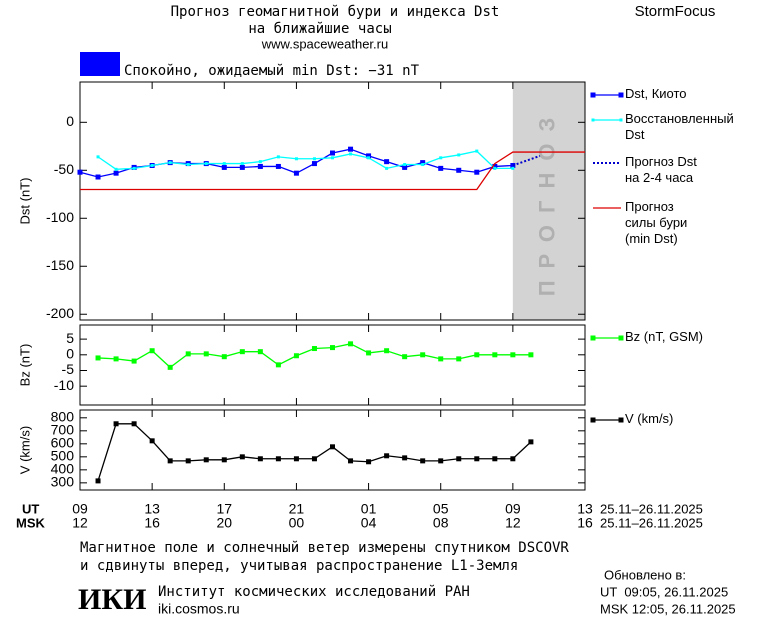  Describe the element at coordinates (513, 523) in the screenshot. I see `x-tick-label-msk: 12` at that location.